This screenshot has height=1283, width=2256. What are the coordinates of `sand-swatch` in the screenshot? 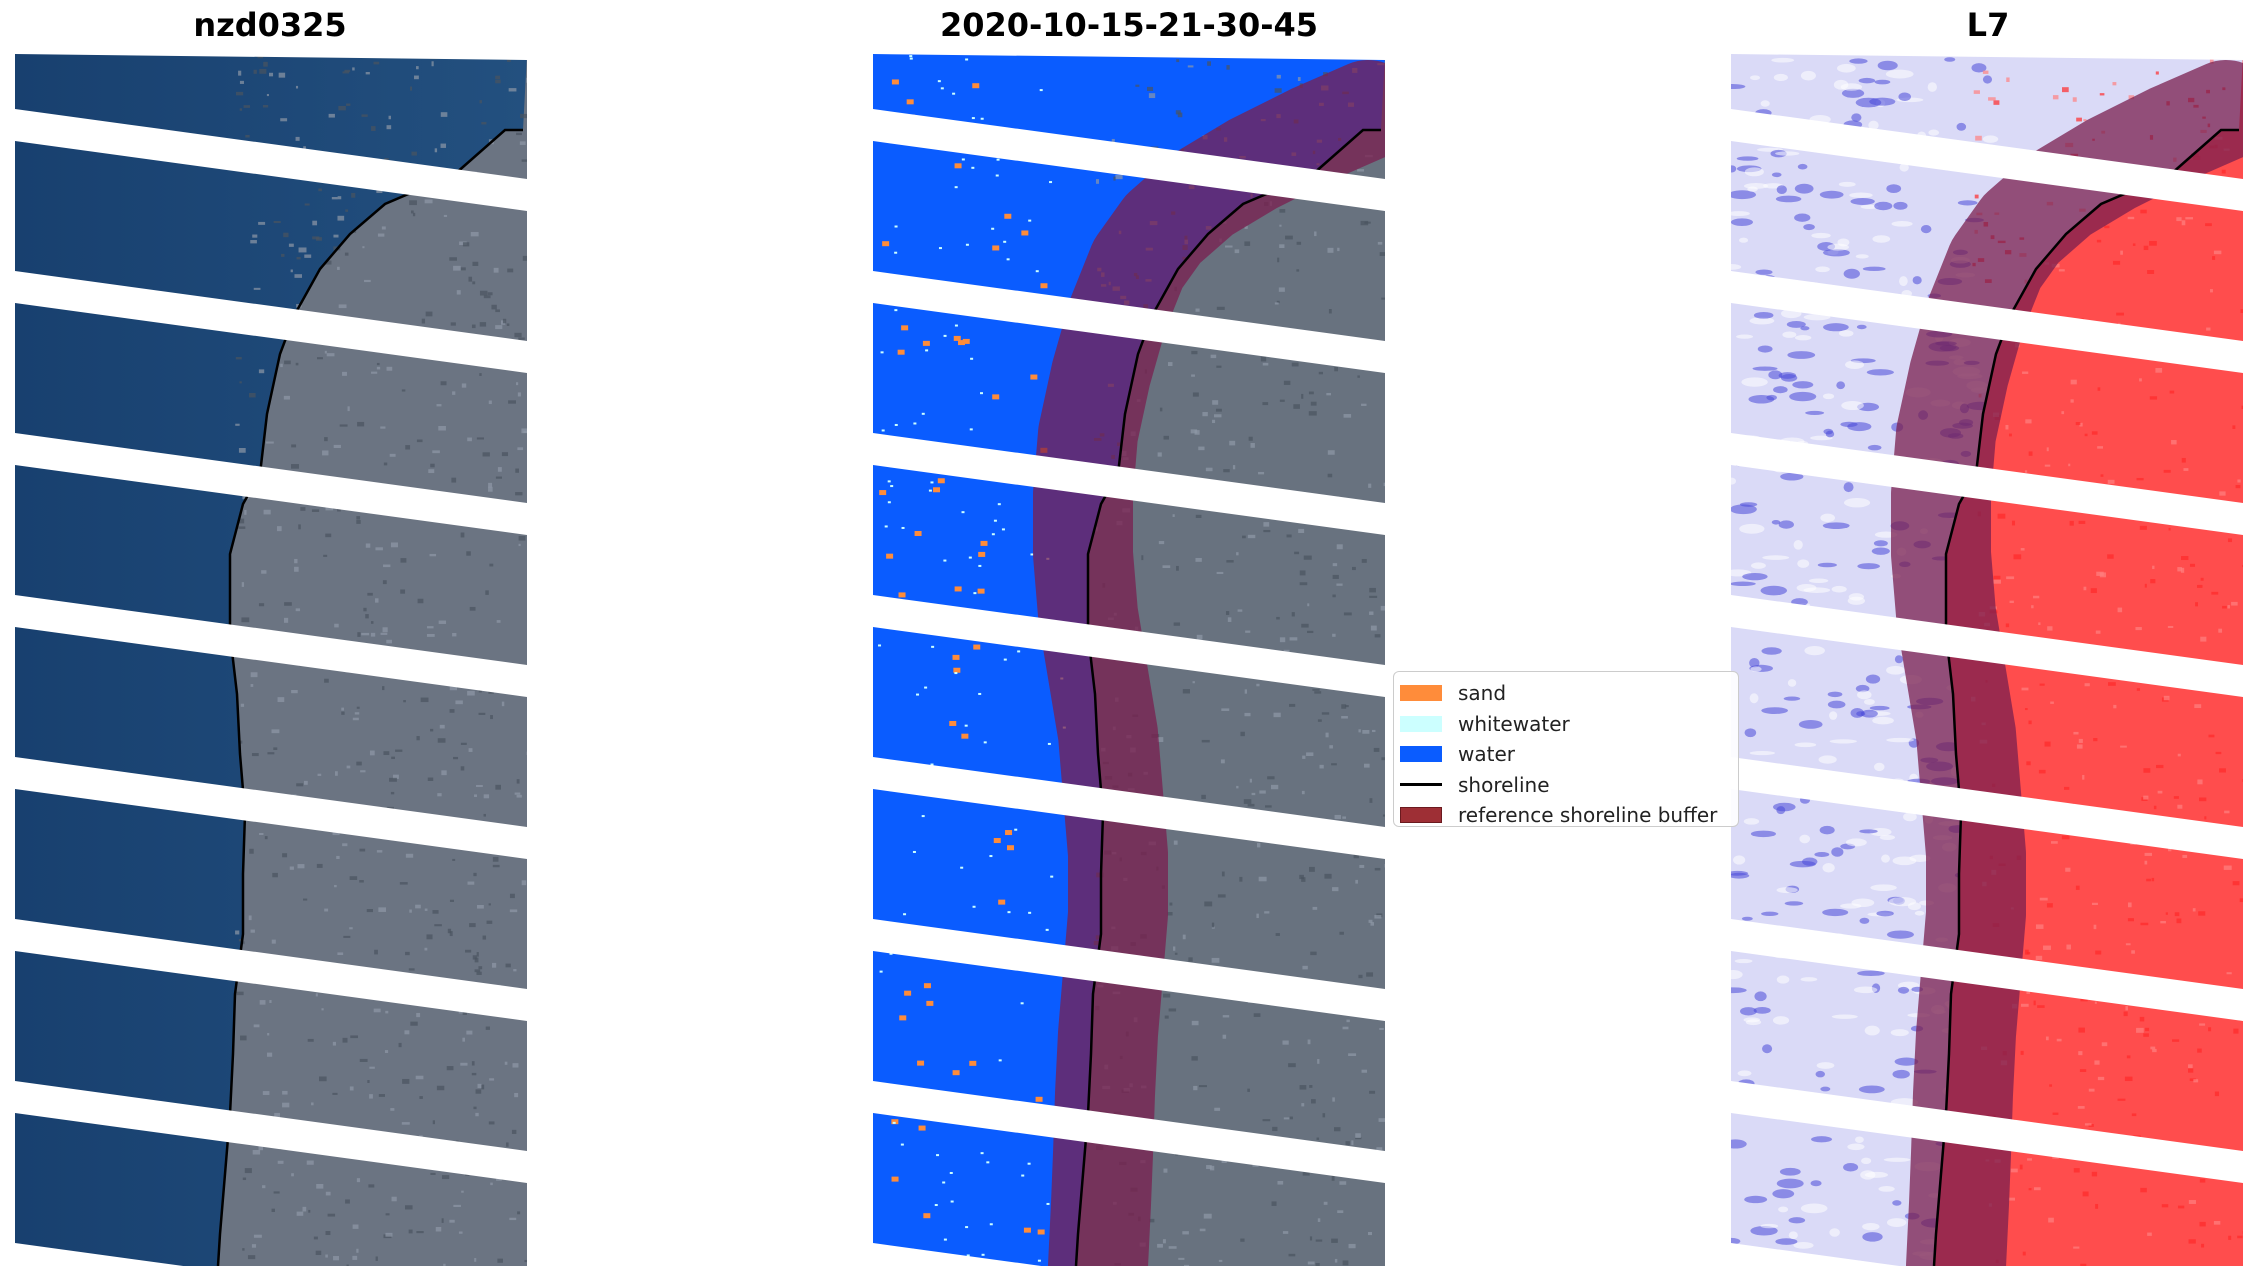 It's located at (1421, 693).